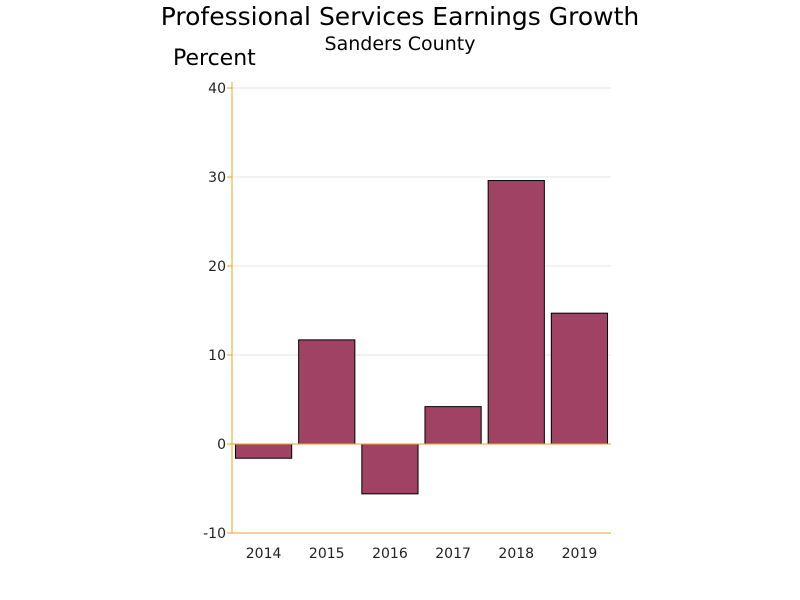 The width and height of the screenshot is (800, 600). What do you see at coordinates (214, 58) in the screenshot?
I see `y-axis-label: Percent` at bounding box center [214, 58].